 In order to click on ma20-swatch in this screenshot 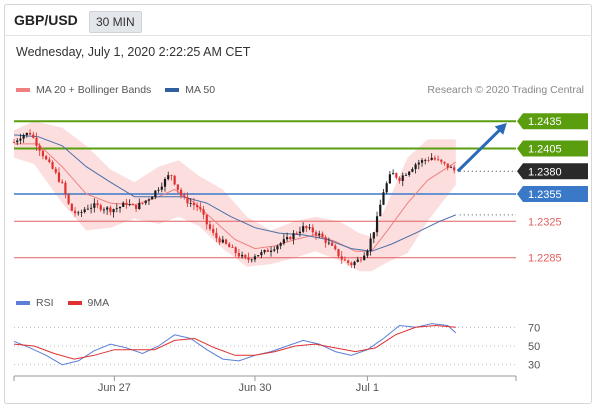, I will do `click(23, 90)`.